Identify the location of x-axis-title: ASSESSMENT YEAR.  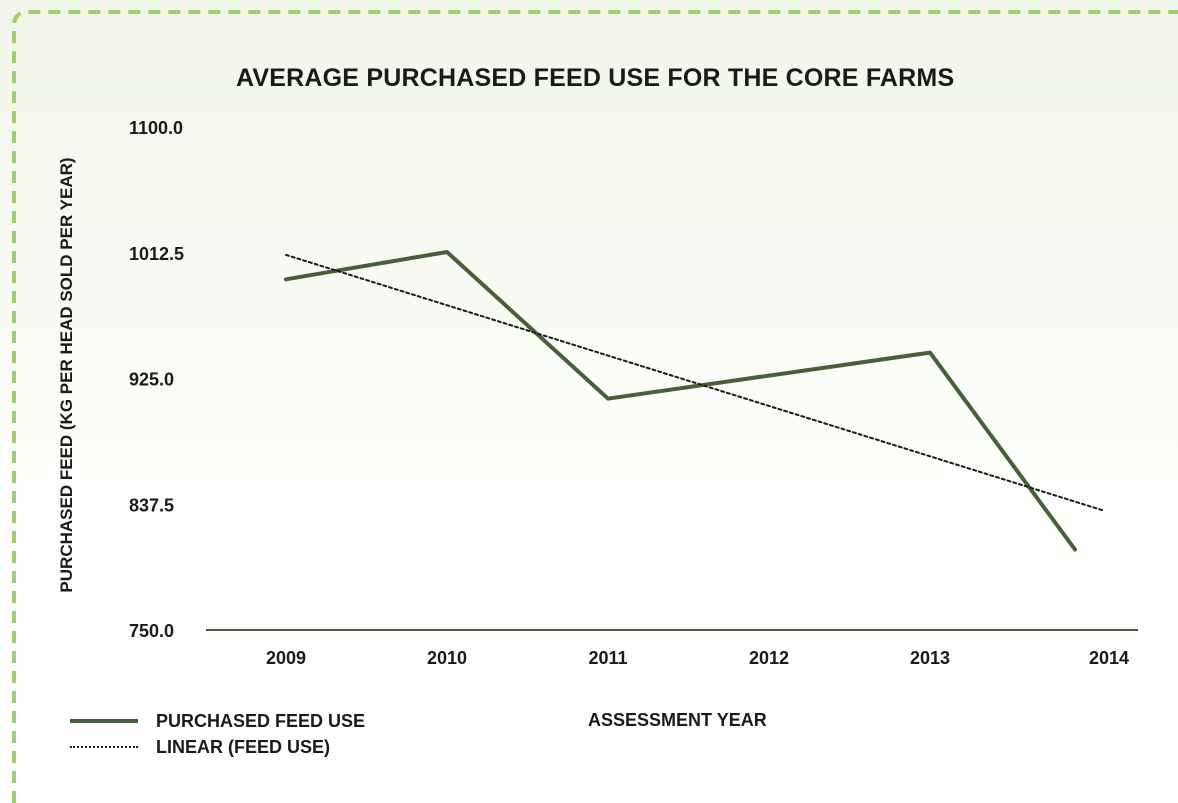
(677, 720).